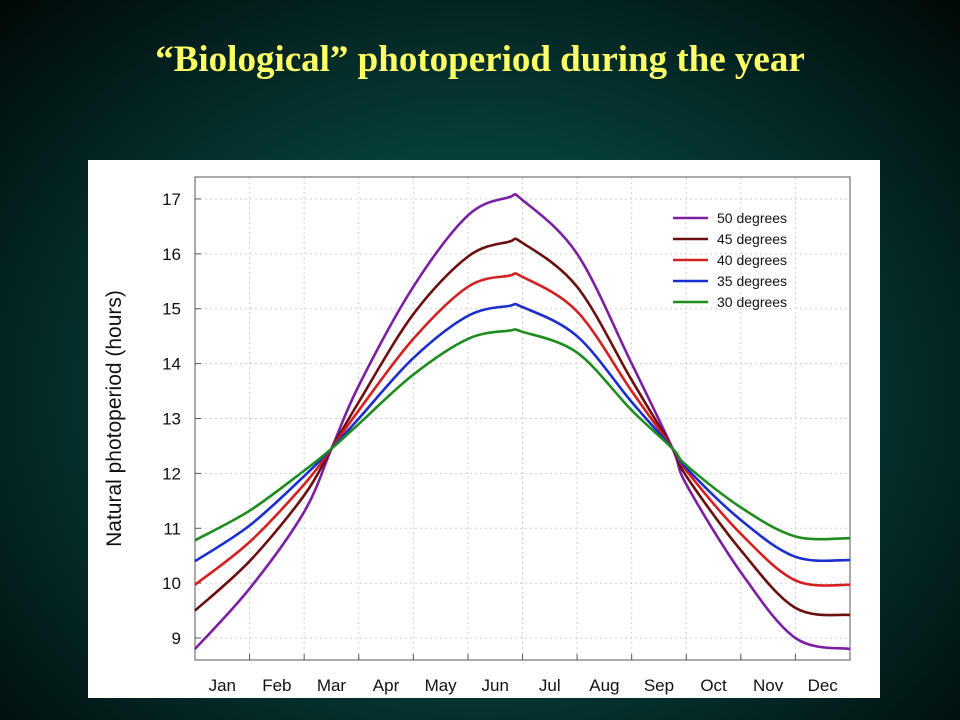 This screenshot has width=960, height=720. I want to click on y-tick-label: 9, so click(176, 638).